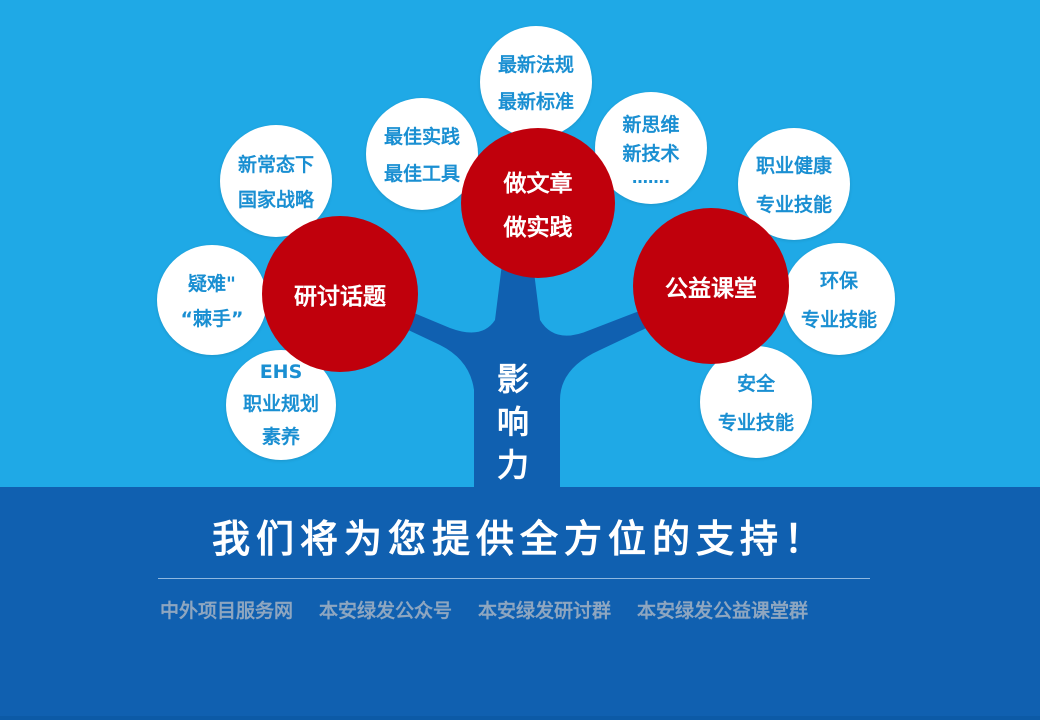 The width and height of the screenshot is (1040, 720). Describe the element at coordinates (421, 137) in the screenshot. I see `bubble-line: 最佳实践` at that location.